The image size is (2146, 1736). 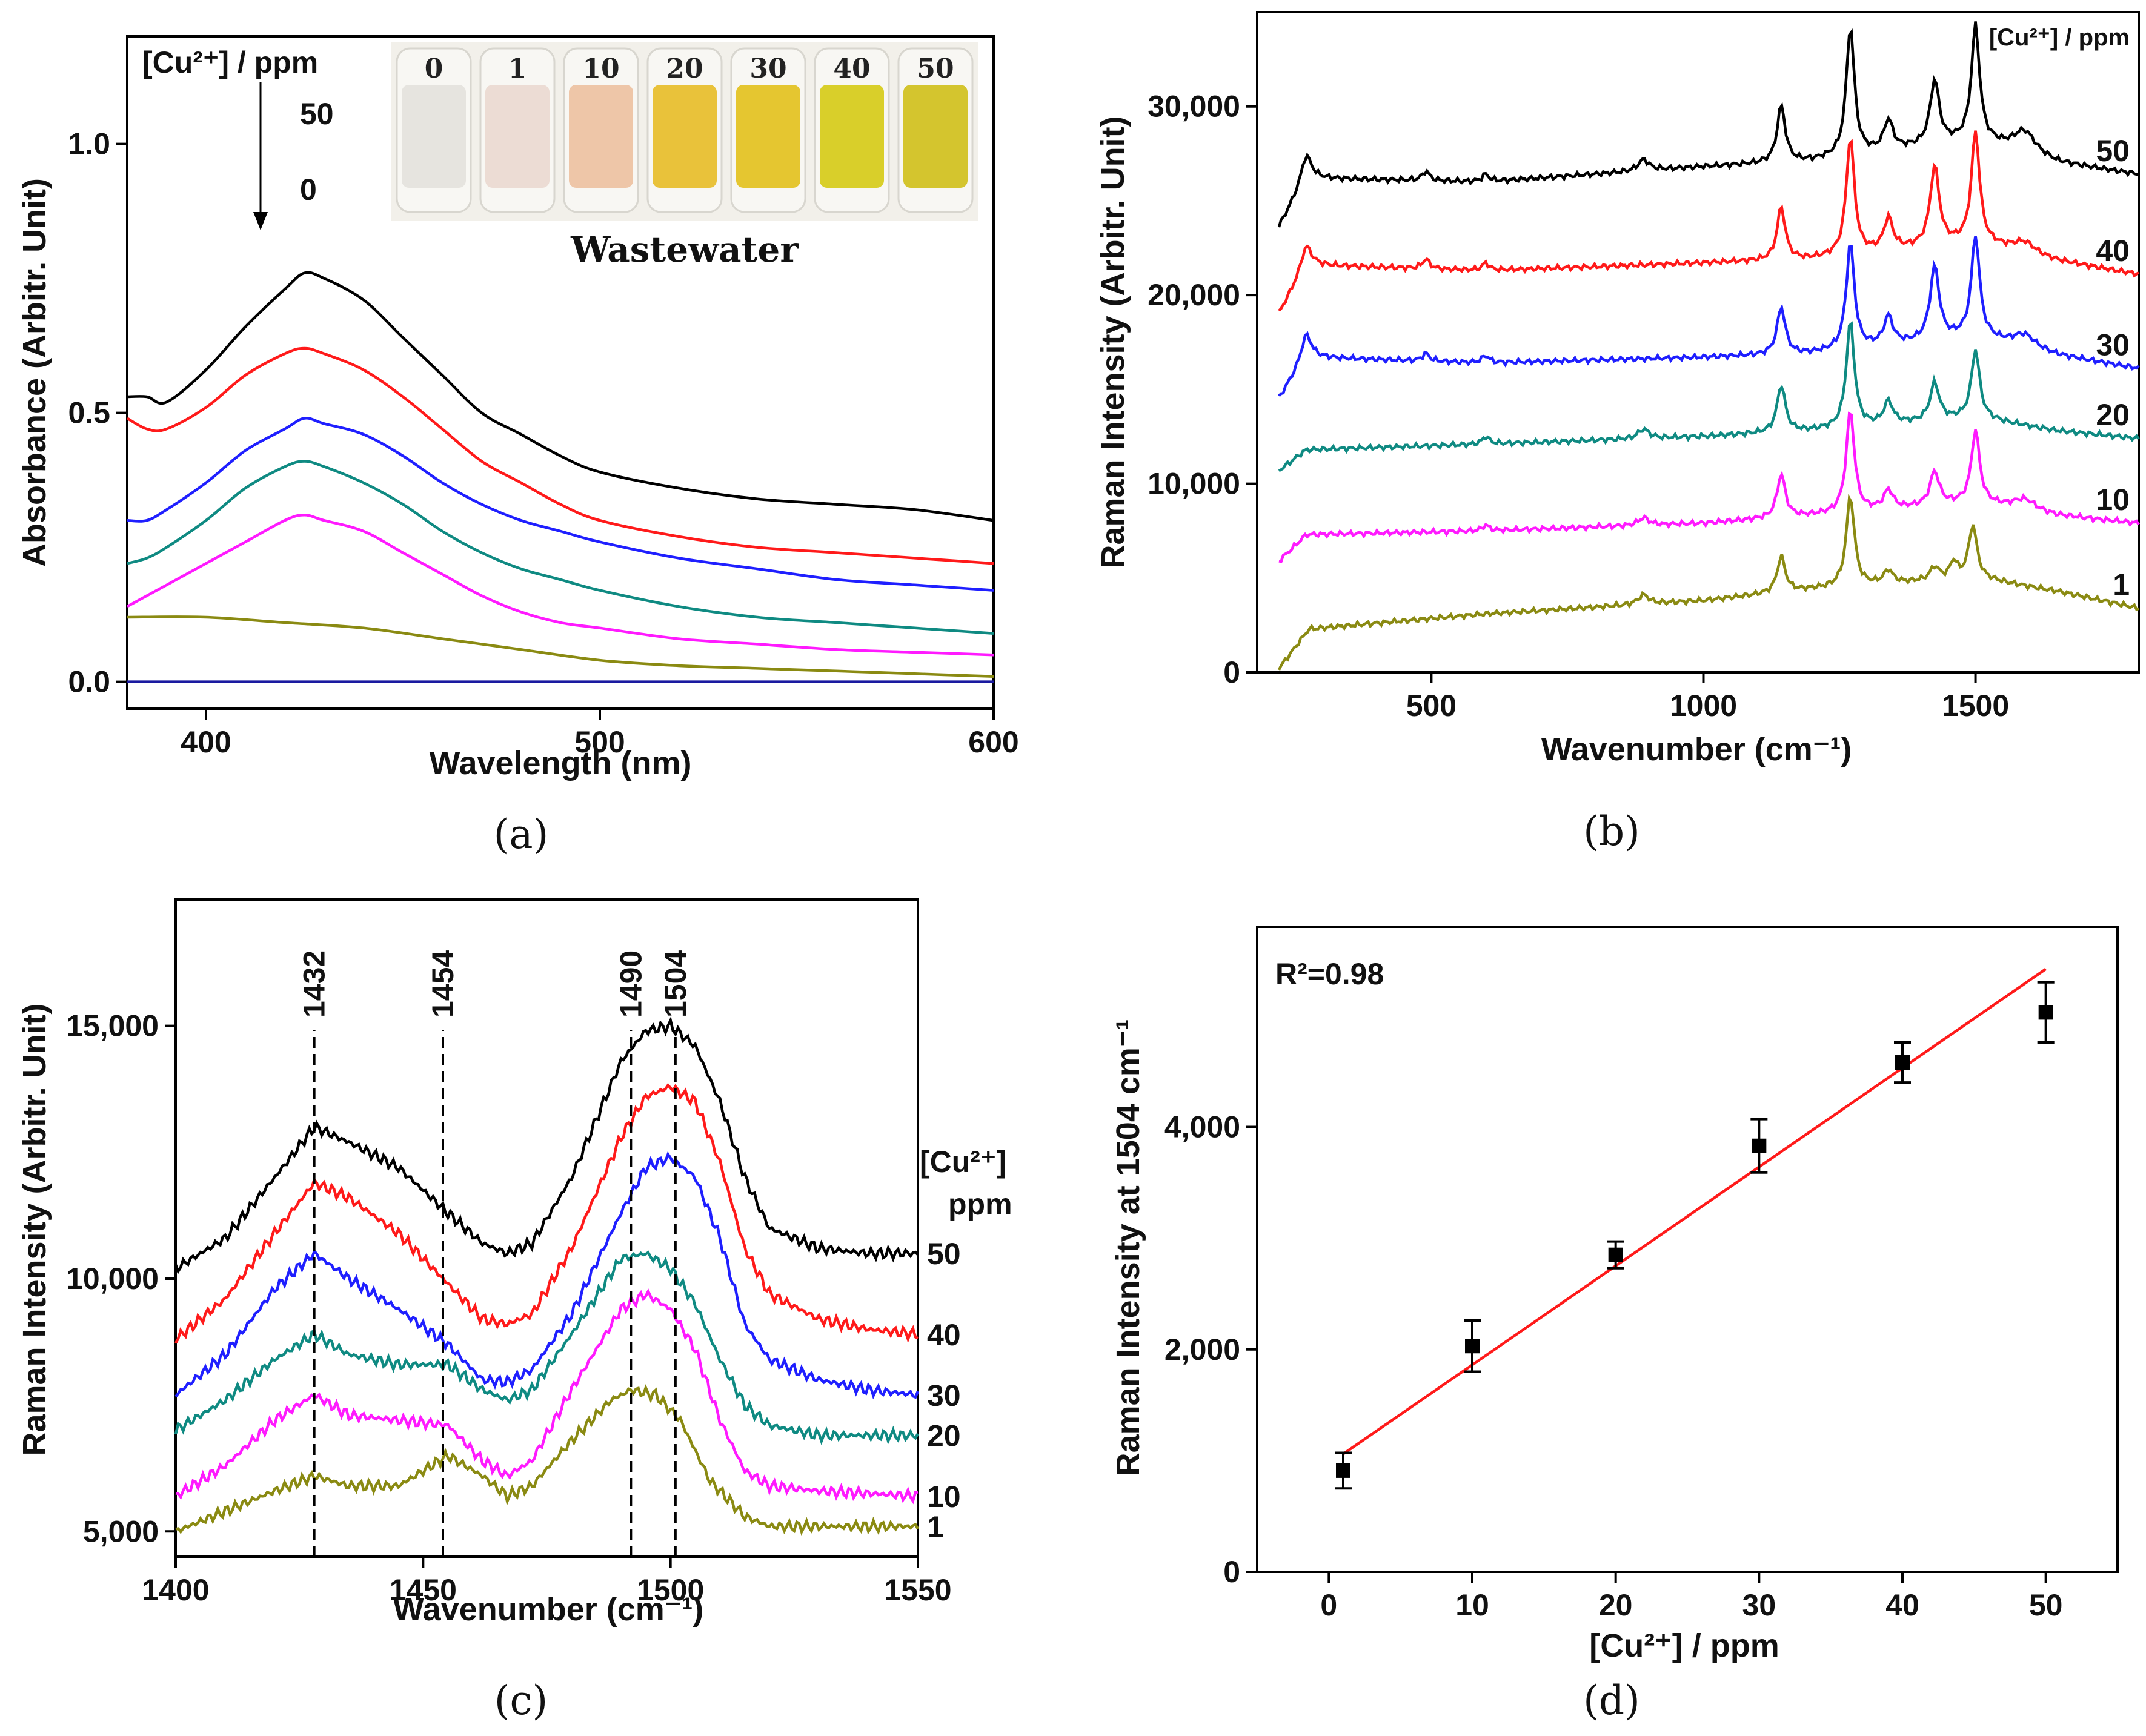 What do you see at coordinates (685, 249) in the screenshot?
I see `inset-caption: Wastewater` at bounding box center [685, 249].